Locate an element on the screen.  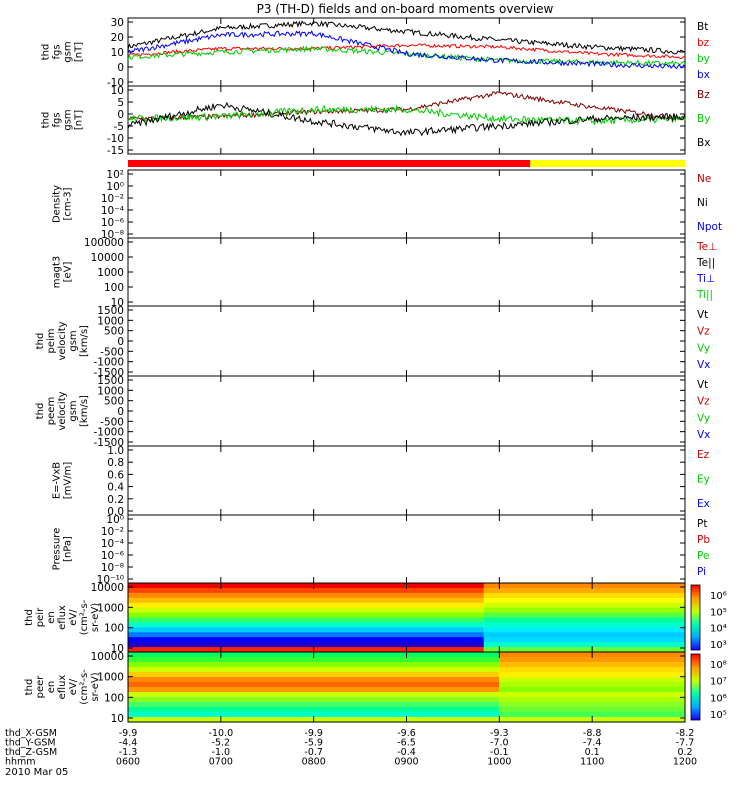
ephemeris-value: -5.2 is located at coordinates (221, 743).